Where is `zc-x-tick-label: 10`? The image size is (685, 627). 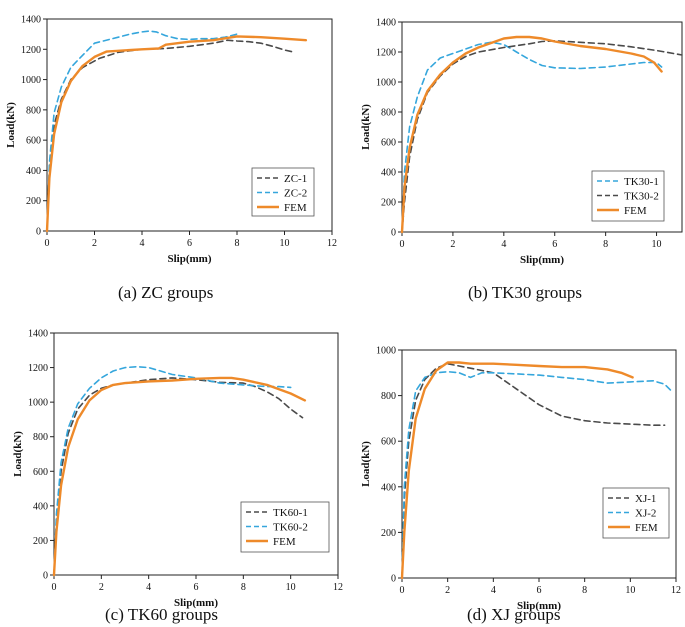 zc-x-tick-label: 10 is located at coordinates (285, 243).